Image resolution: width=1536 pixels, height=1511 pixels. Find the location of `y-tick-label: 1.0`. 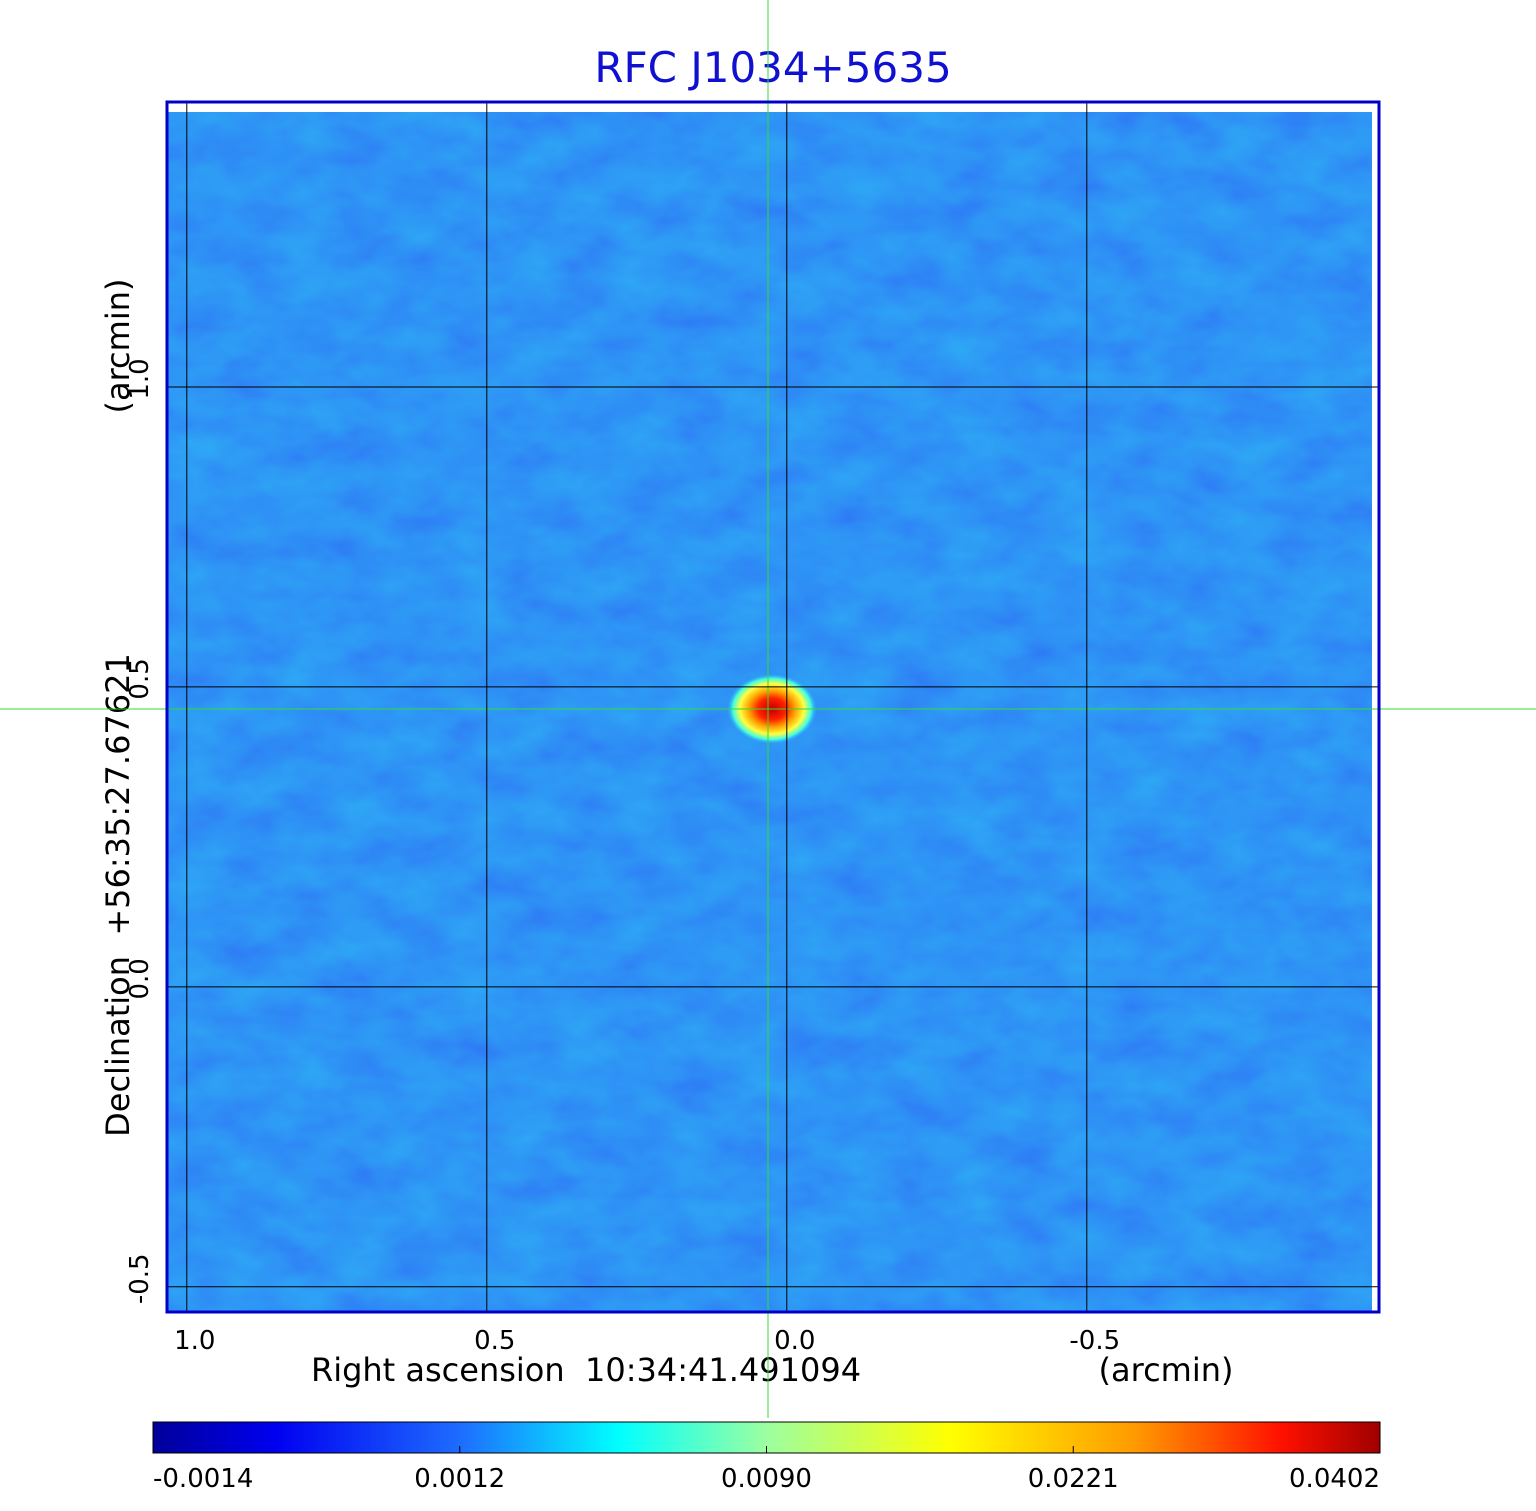

y-tick-label: 1.0 is located at coordinates (140, 378).